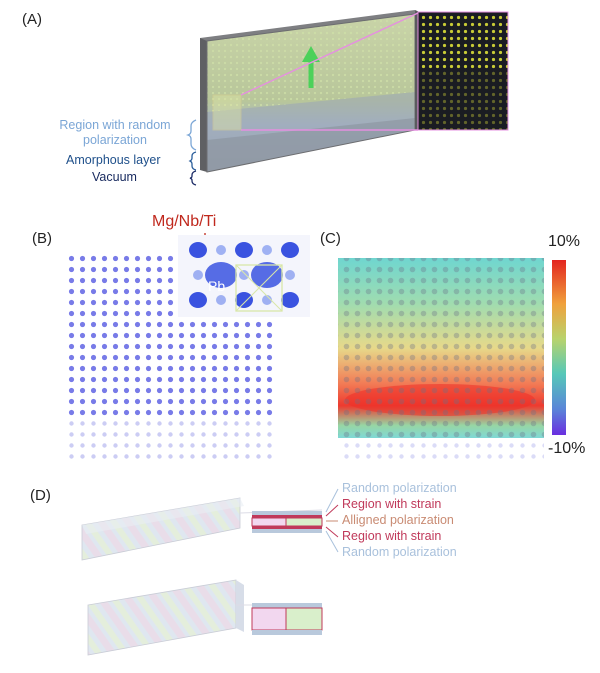 The image size is (600, 673). I want to click on legend-random-top: Random polarization, so click(399, 488).